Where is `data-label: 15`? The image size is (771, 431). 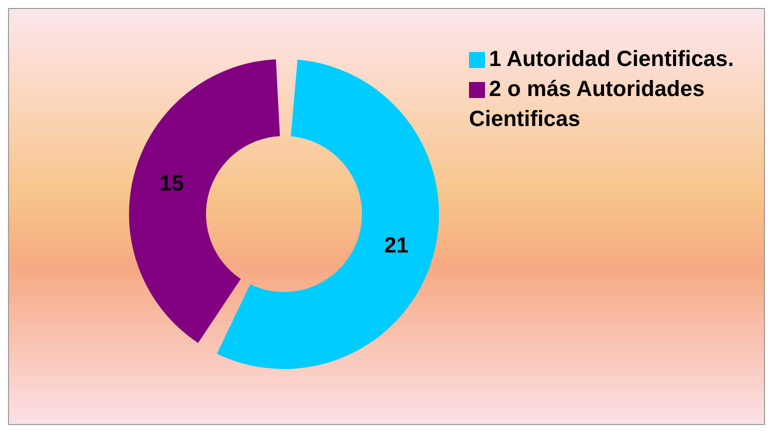
data-label: 15 is located at coordinates (171, 183).